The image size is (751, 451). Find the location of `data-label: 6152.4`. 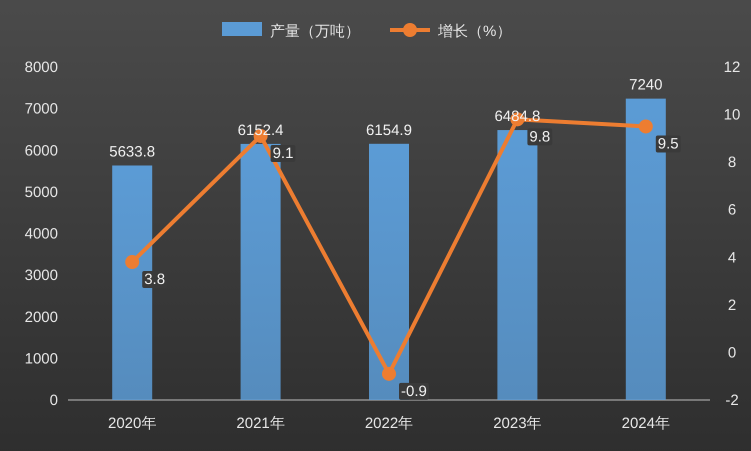

data-label: 6152.4 is located at coordinates (261, 130).